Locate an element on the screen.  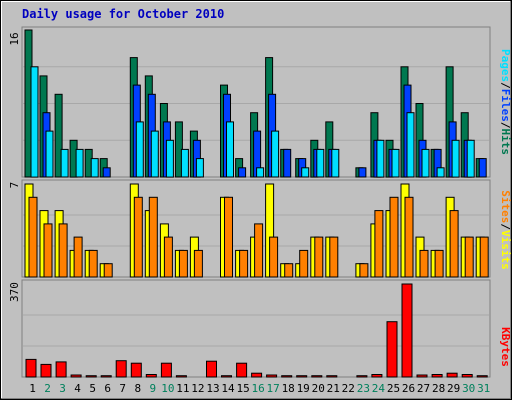
day-label: 13 is located at coordinates (212, 388).